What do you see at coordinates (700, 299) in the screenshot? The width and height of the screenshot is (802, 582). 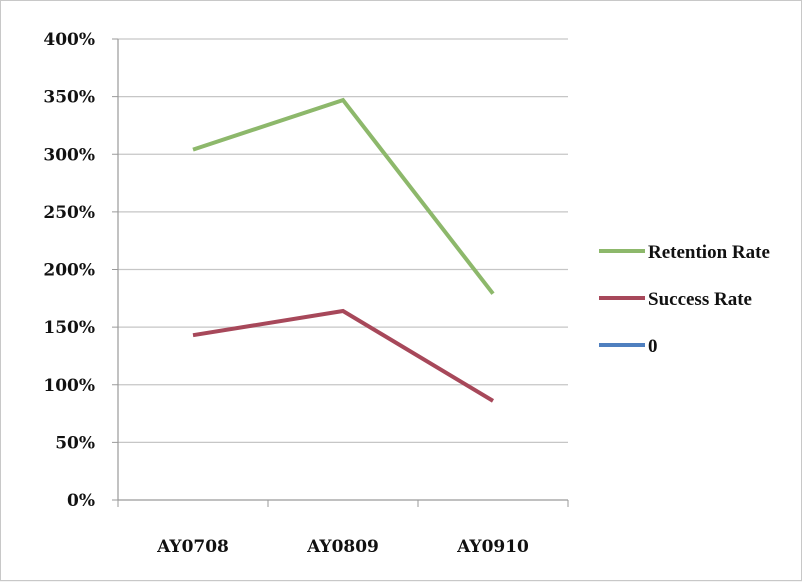 I see `legend-label: Success Rate` at bounding box center [700, 299].